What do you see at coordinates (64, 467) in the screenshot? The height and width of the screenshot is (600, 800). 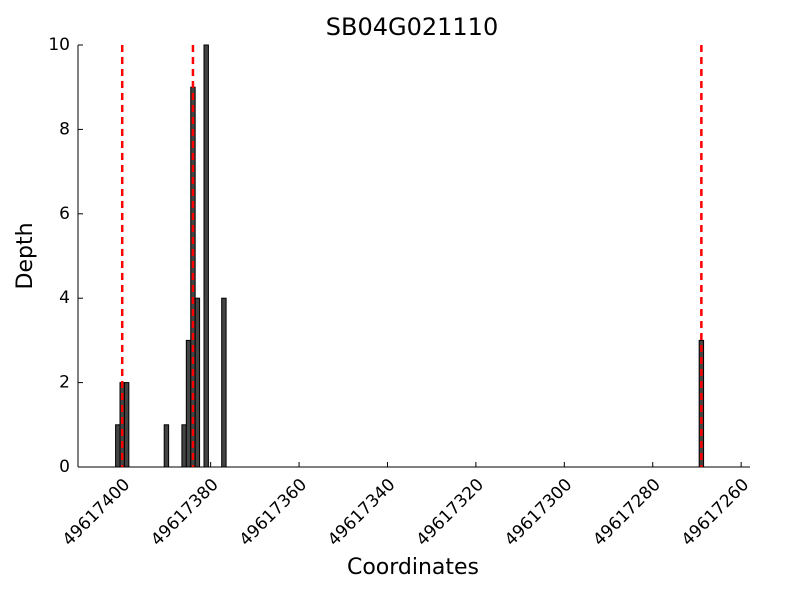 I see `y-tick-label: 0` at bounding box center [64, 467].